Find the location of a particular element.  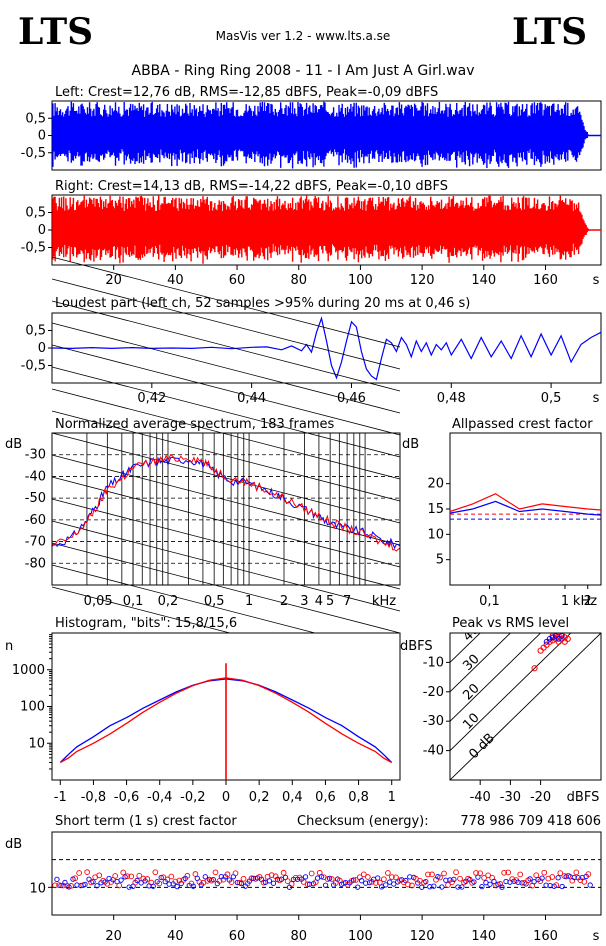

checksum-label: Checksum (energy): is located at coordinates (363, 821).